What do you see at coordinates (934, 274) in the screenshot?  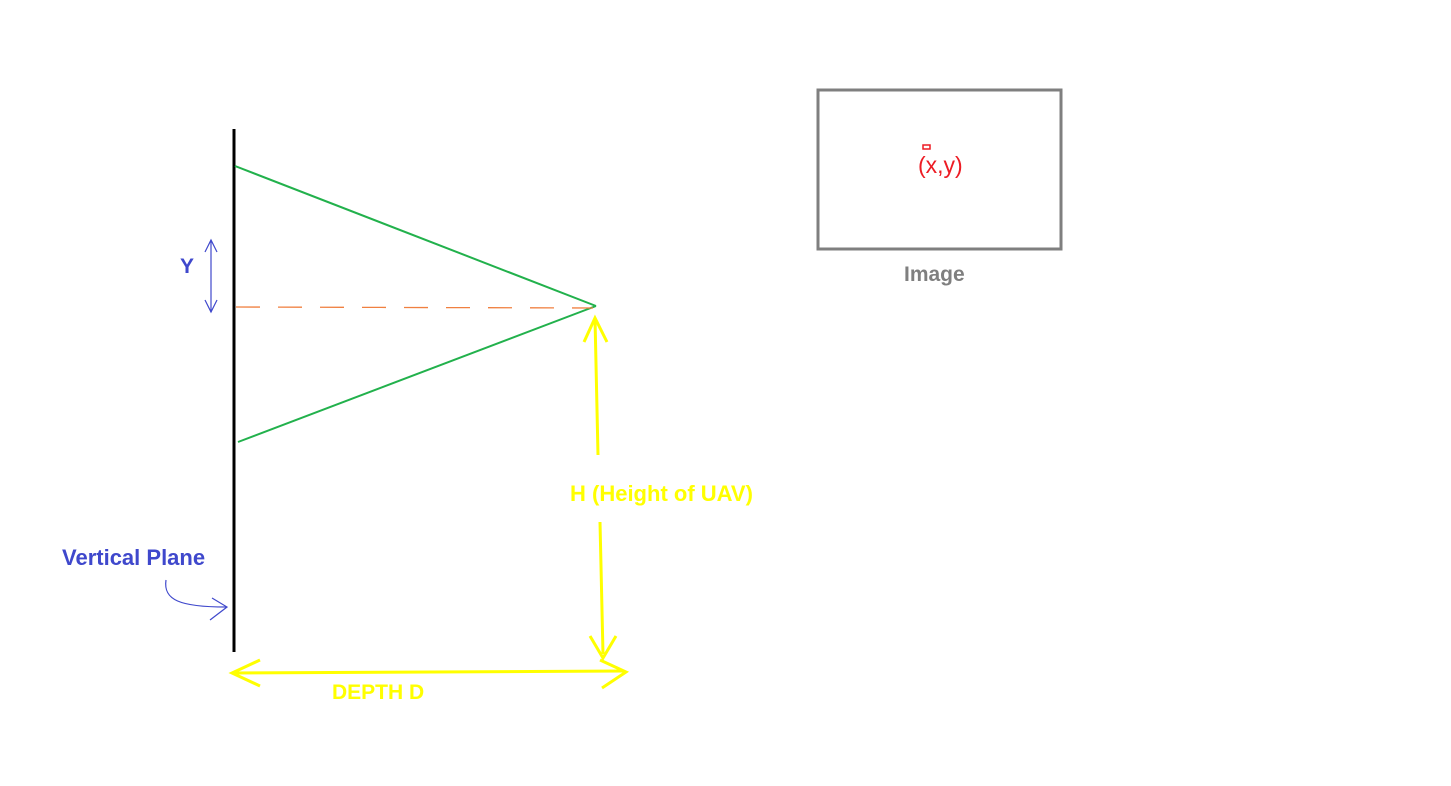 I see `image-caption: Image` at bounding box center [934, 274].